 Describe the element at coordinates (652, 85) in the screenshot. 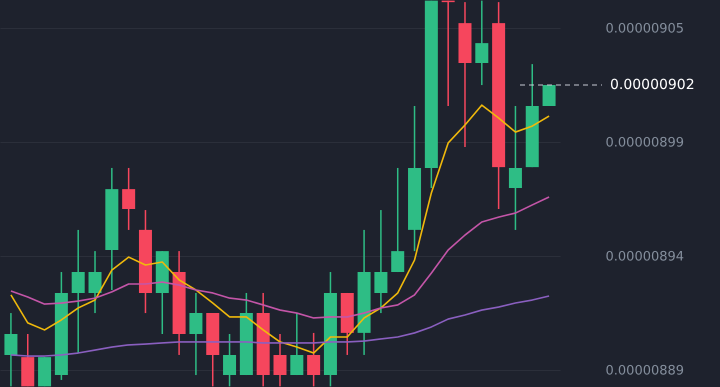

I see `ref-line-label: 0.00000902` at that location.